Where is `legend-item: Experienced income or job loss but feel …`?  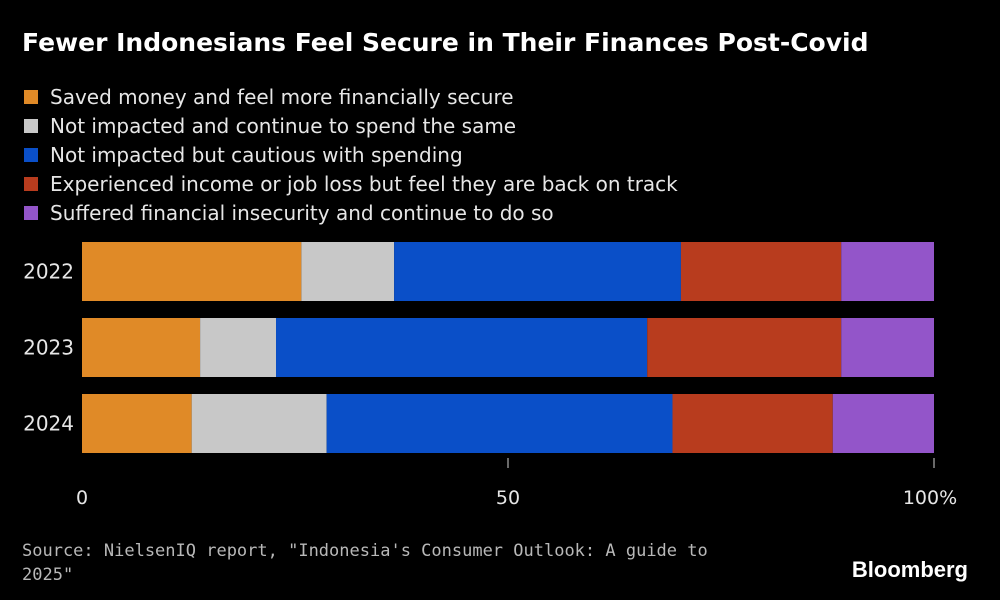
legend-item: Experienced income or job loss but feel … is located at coordinates (351, 183).